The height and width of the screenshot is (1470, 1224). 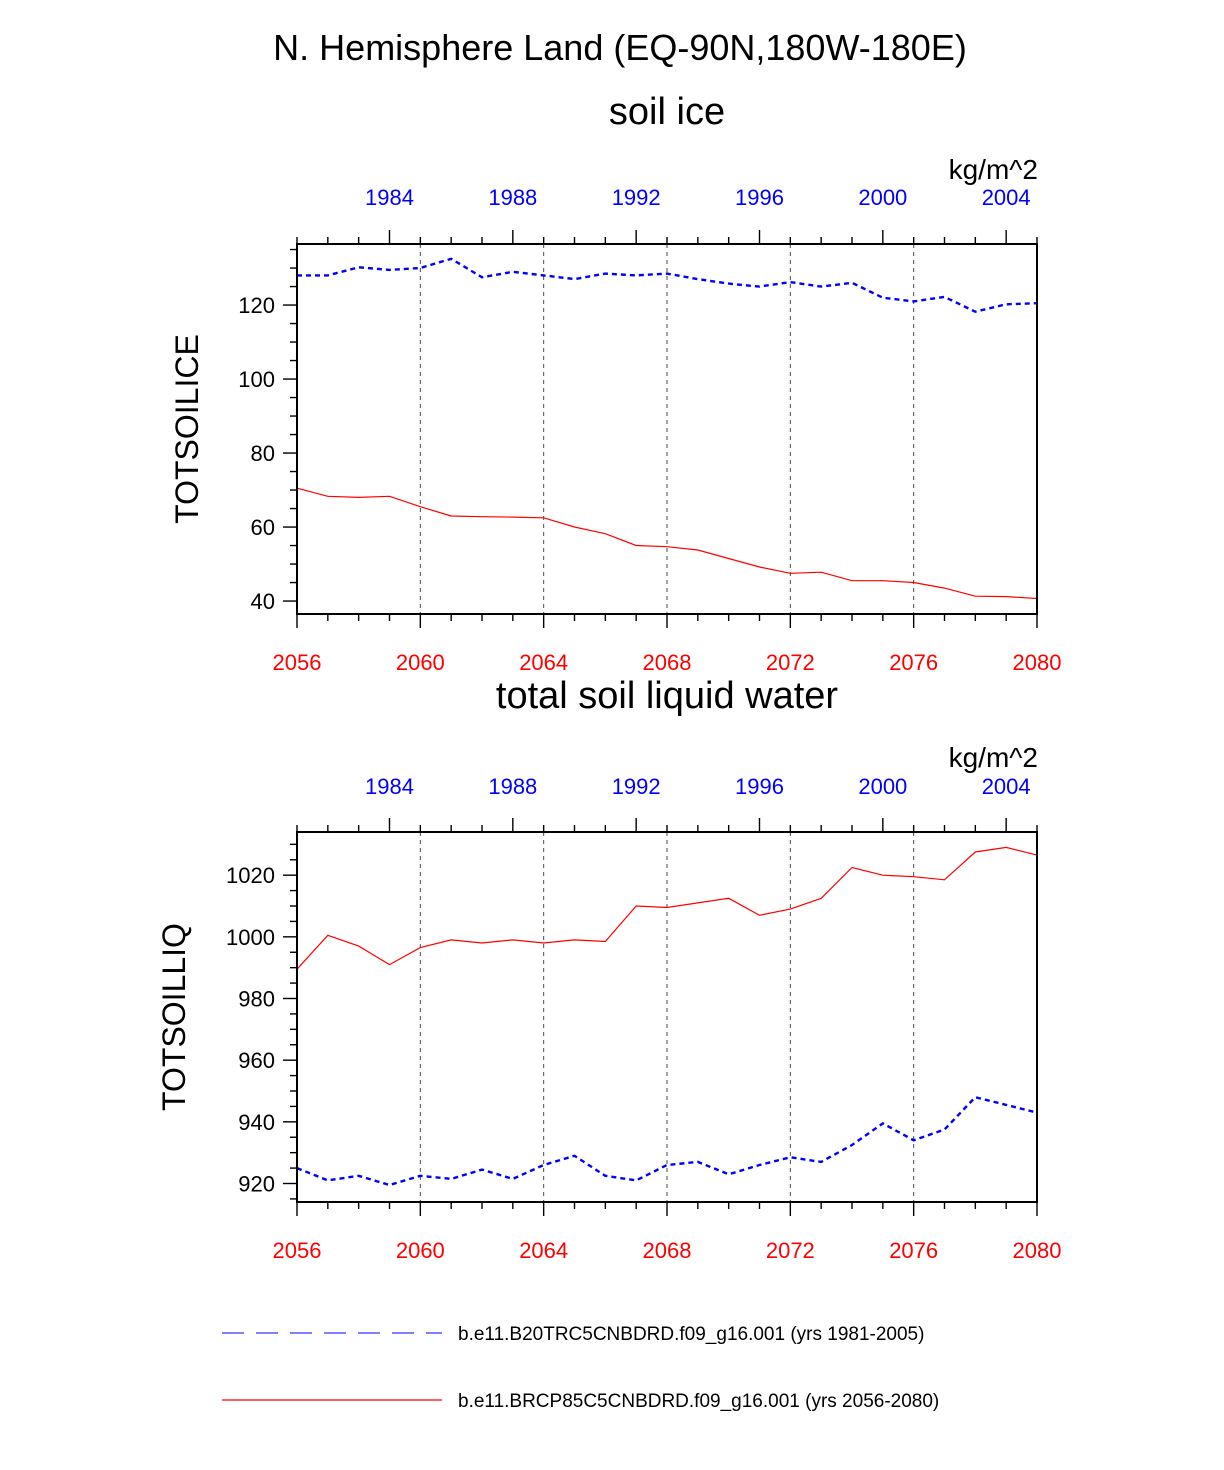 What do you see at coordinates (256, 1184) in the screenshot?
I see `y-tick-label: 920` at bounding box center [256, 1184].